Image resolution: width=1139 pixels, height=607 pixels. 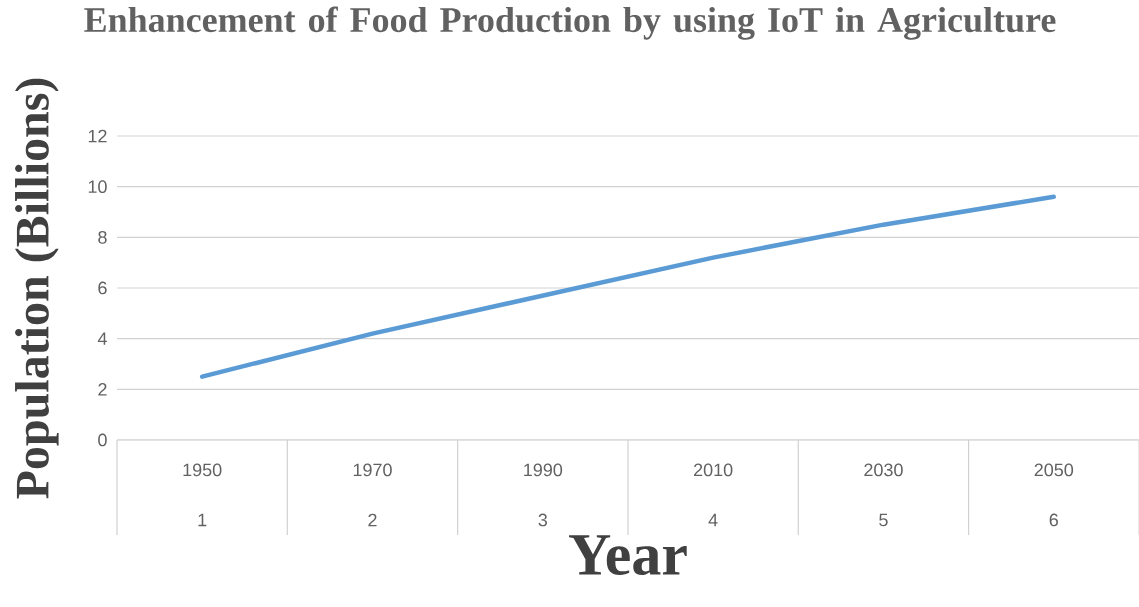 What do you see at coordinates (372, 470) in the screenshot?
I see `x-tick-label: 1970` at bounding box center [372, 470].